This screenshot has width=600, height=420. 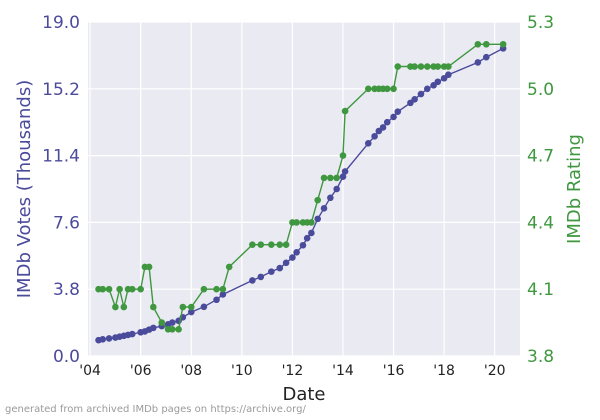 I want to click on y-left-tick-label: 19.0, so click(x=61, y=23).